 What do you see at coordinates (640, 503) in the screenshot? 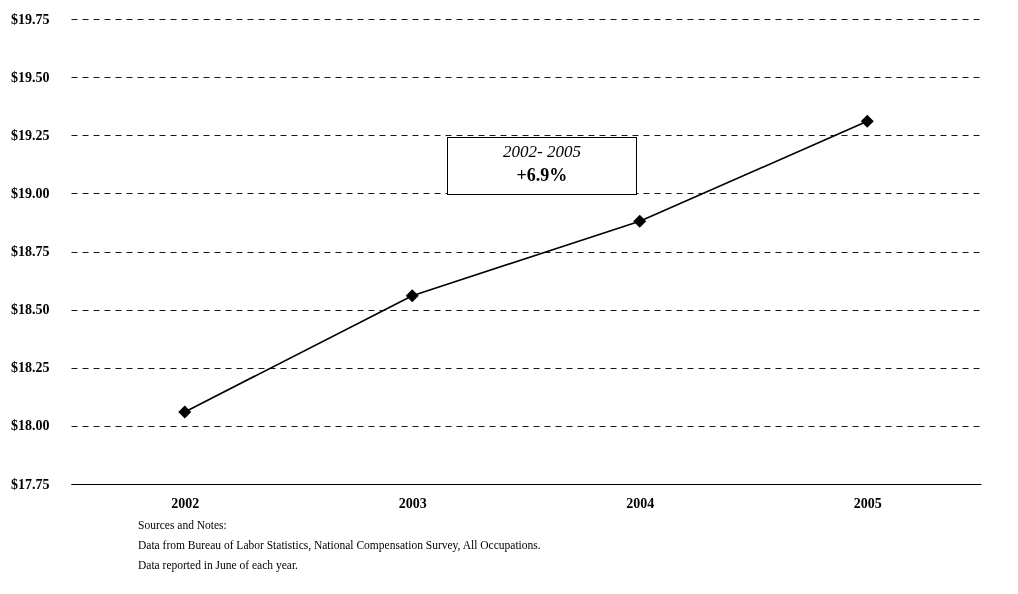
I see `x-tick-label: 2004` at bounding box center [640, 503].